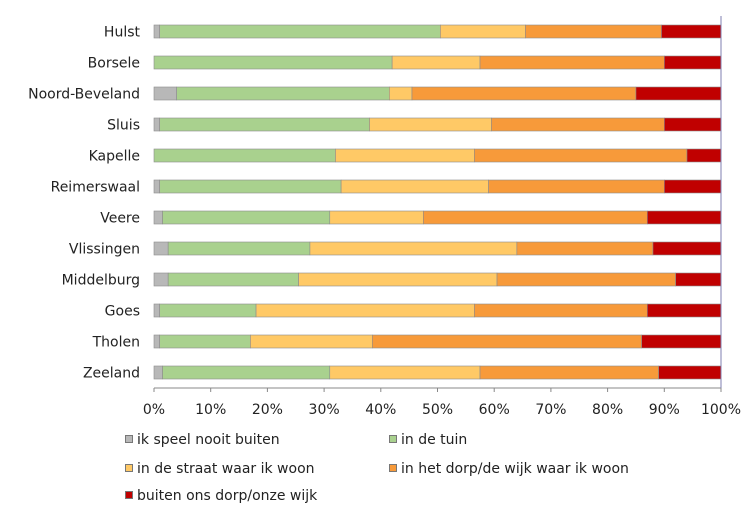  I want to click on category-label: Reimerswaal, so click(95, 188).